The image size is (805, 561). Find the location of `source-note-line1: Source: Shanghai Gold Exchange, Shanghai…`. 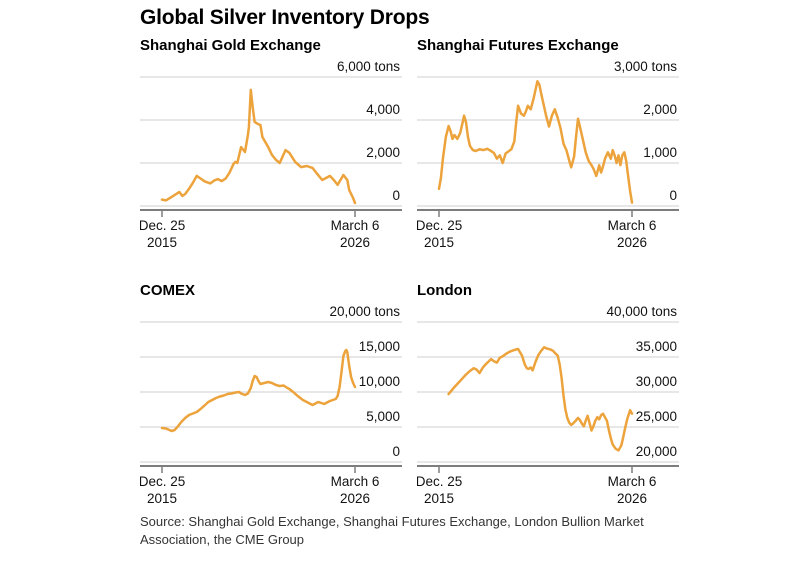

source-note-line1: Source: Shanghai Gold Exchange, Shanghai… is located at coordinates (392, 521).